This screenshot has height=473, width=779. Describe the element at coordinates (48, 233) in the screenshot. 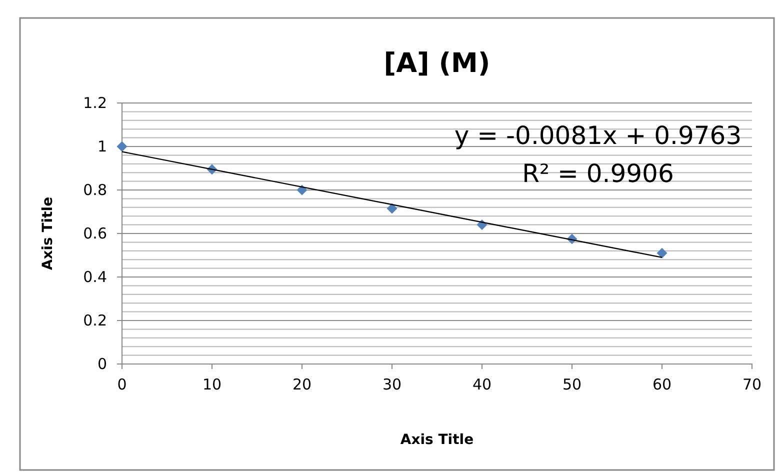

I see `y-axis-title: Axis Title` at that location.